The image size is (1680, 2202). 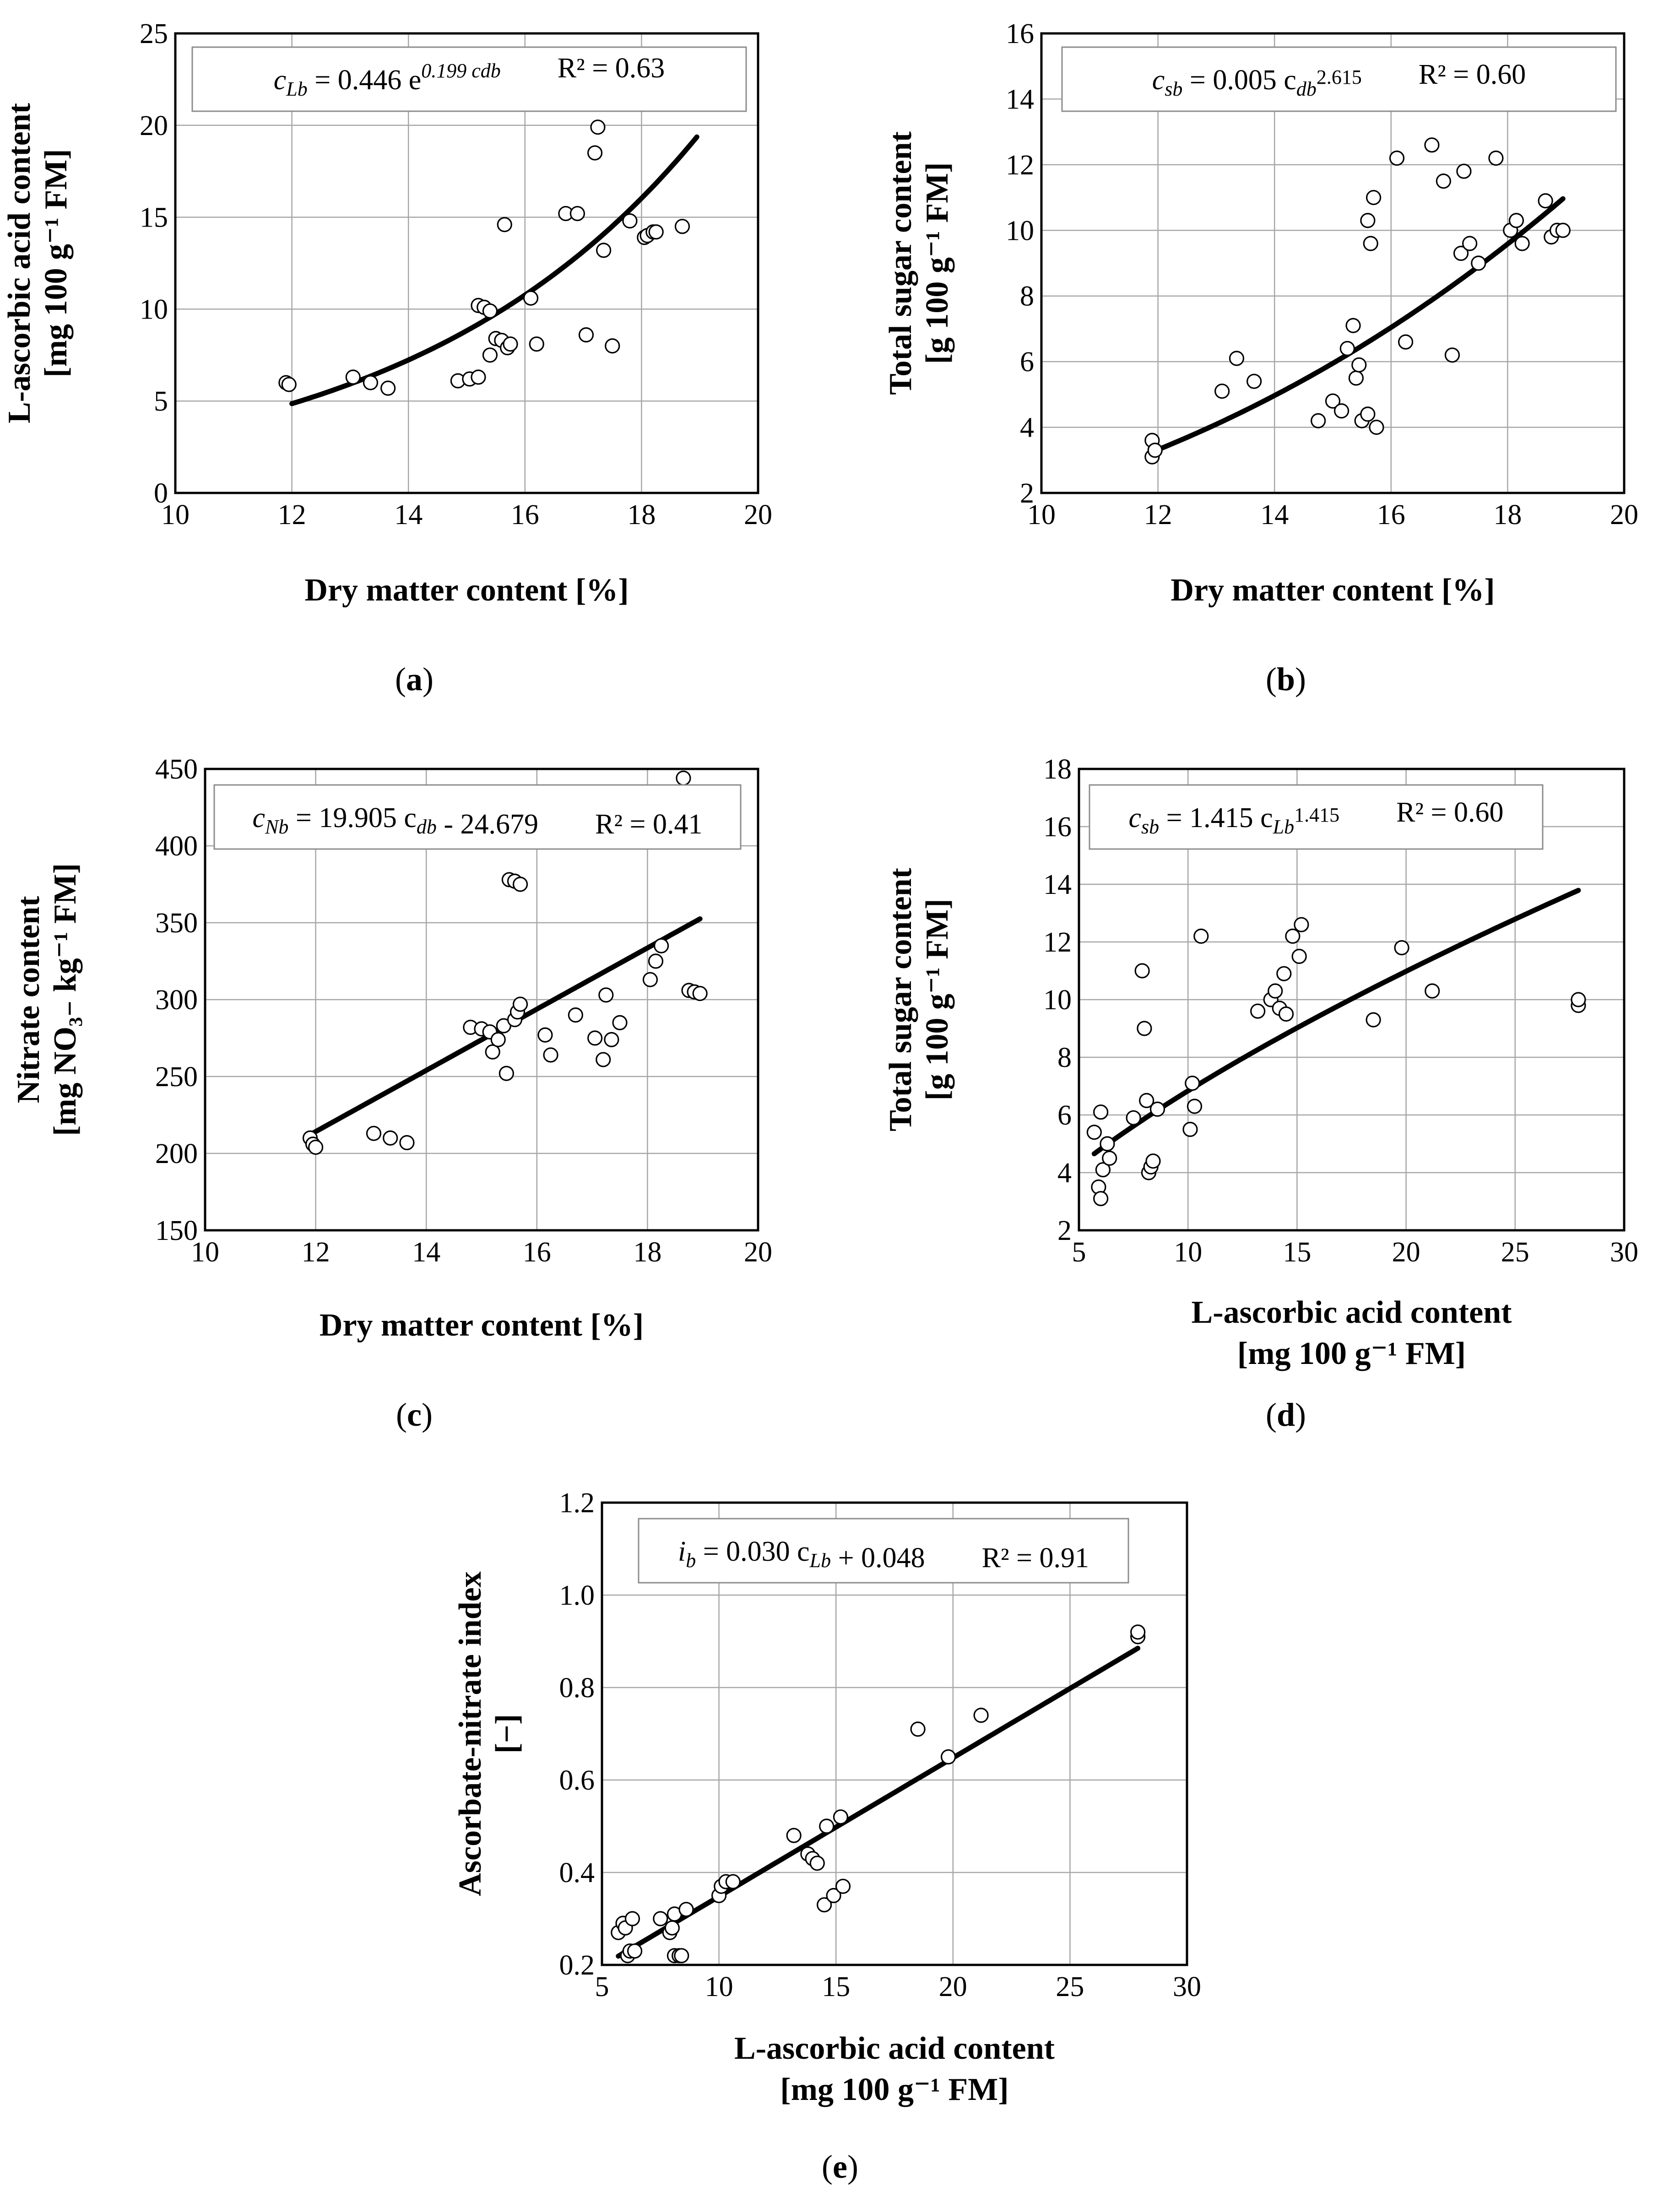 What do you see at coordinates (28, 1000) in the screenshot?
I see `y-axis-label: Nitrate content` at bounding box center [28, 1000].